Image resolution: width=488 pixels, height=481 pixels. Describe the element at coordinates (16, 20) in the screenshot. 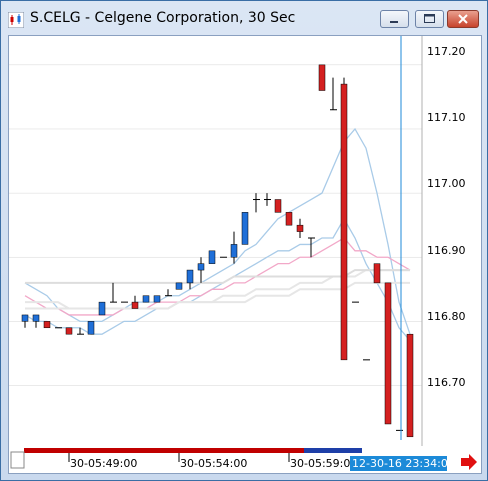

I see `chart-app-icon` at that location.